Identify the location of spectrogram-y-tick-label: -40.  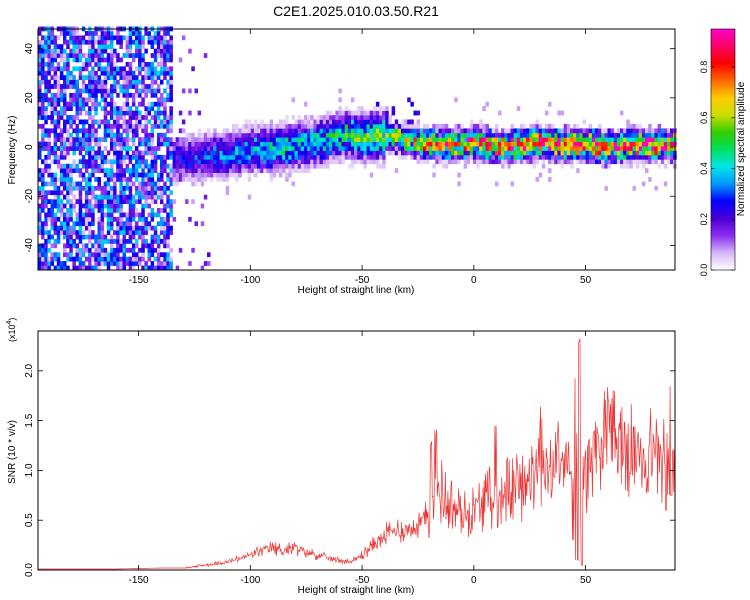
(29, 245).